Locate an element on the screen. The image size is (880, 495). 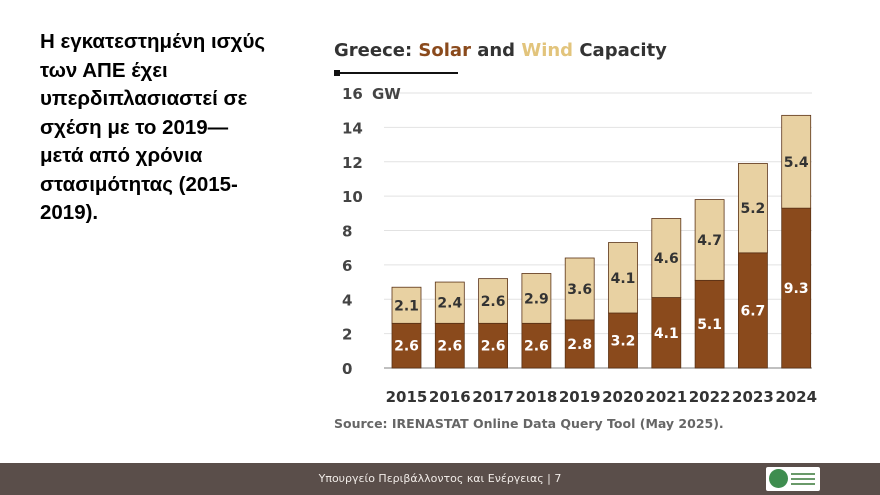
bar-value-label: 5.4 is located at coordinates (796, 163).